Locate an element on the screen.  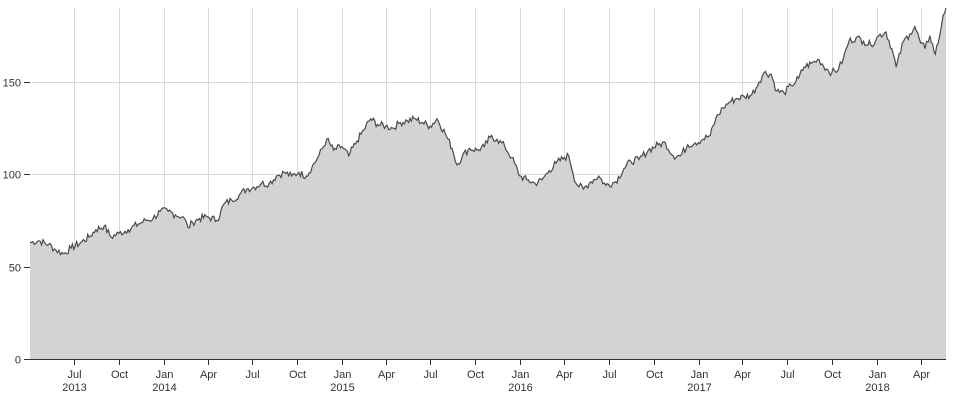
x-tick-year-label: 2015 is located at coordinates (342, 388).